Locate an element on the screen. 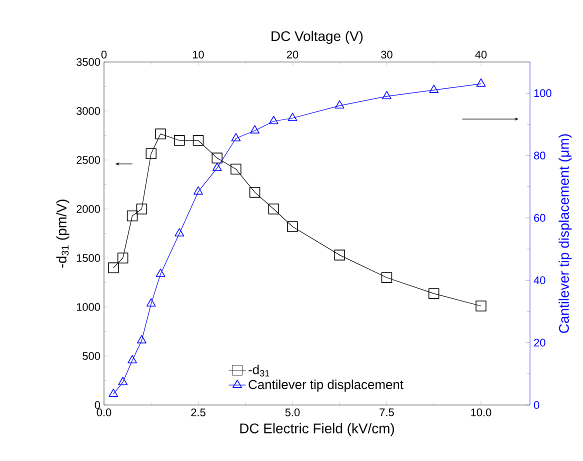  x2-axis-title: DC Voltage (V) is located at coordinates (317, 37).